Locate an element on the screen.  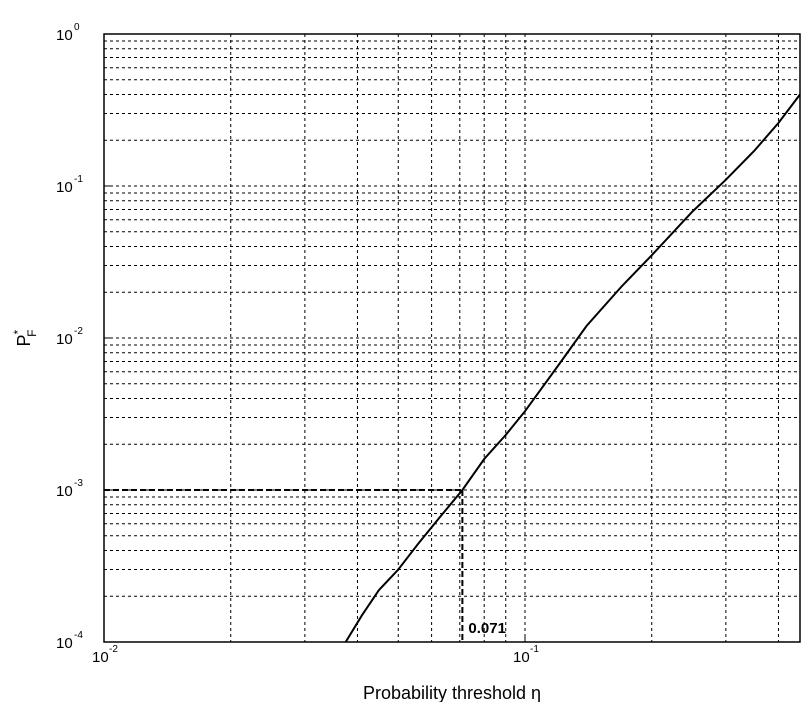
x-tick-label-exponent: -2 is located at coordinates (113, 649).